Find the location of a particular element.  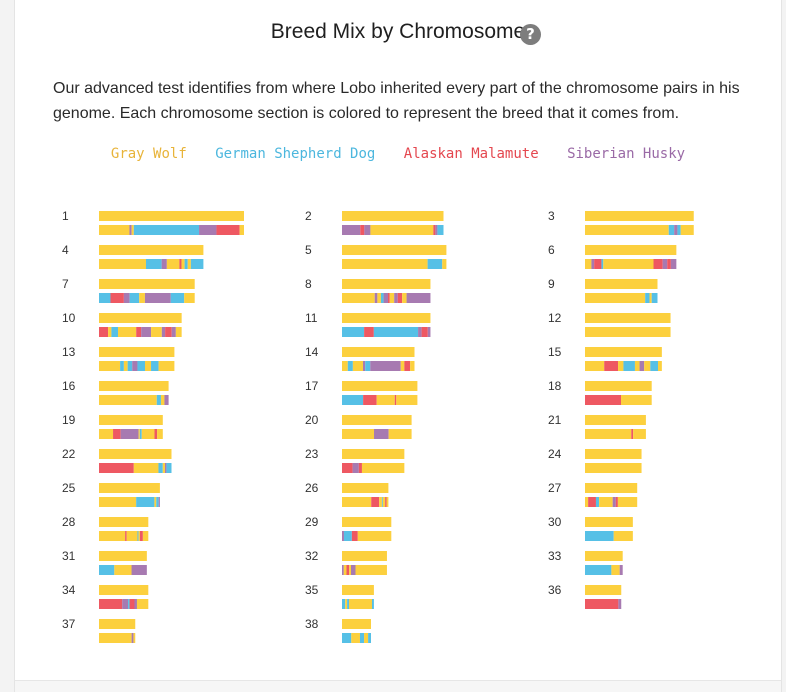

chromosome-label-21: 21 is located at coordinates (555, 420).